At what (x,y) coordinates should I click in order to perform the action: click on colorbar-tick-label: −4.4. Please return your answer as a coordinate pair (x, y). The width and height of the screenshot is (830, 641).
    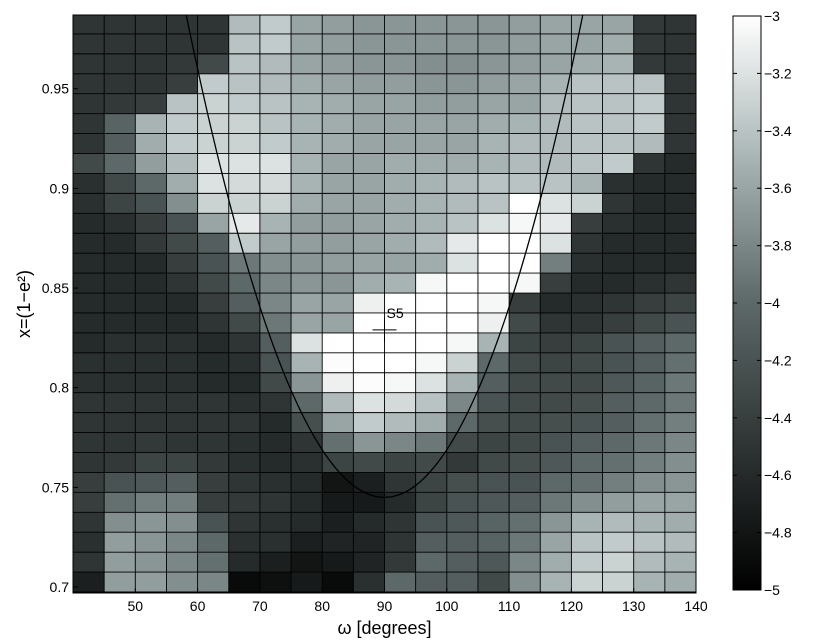
    Looking at the image, I should click on (778, 418).